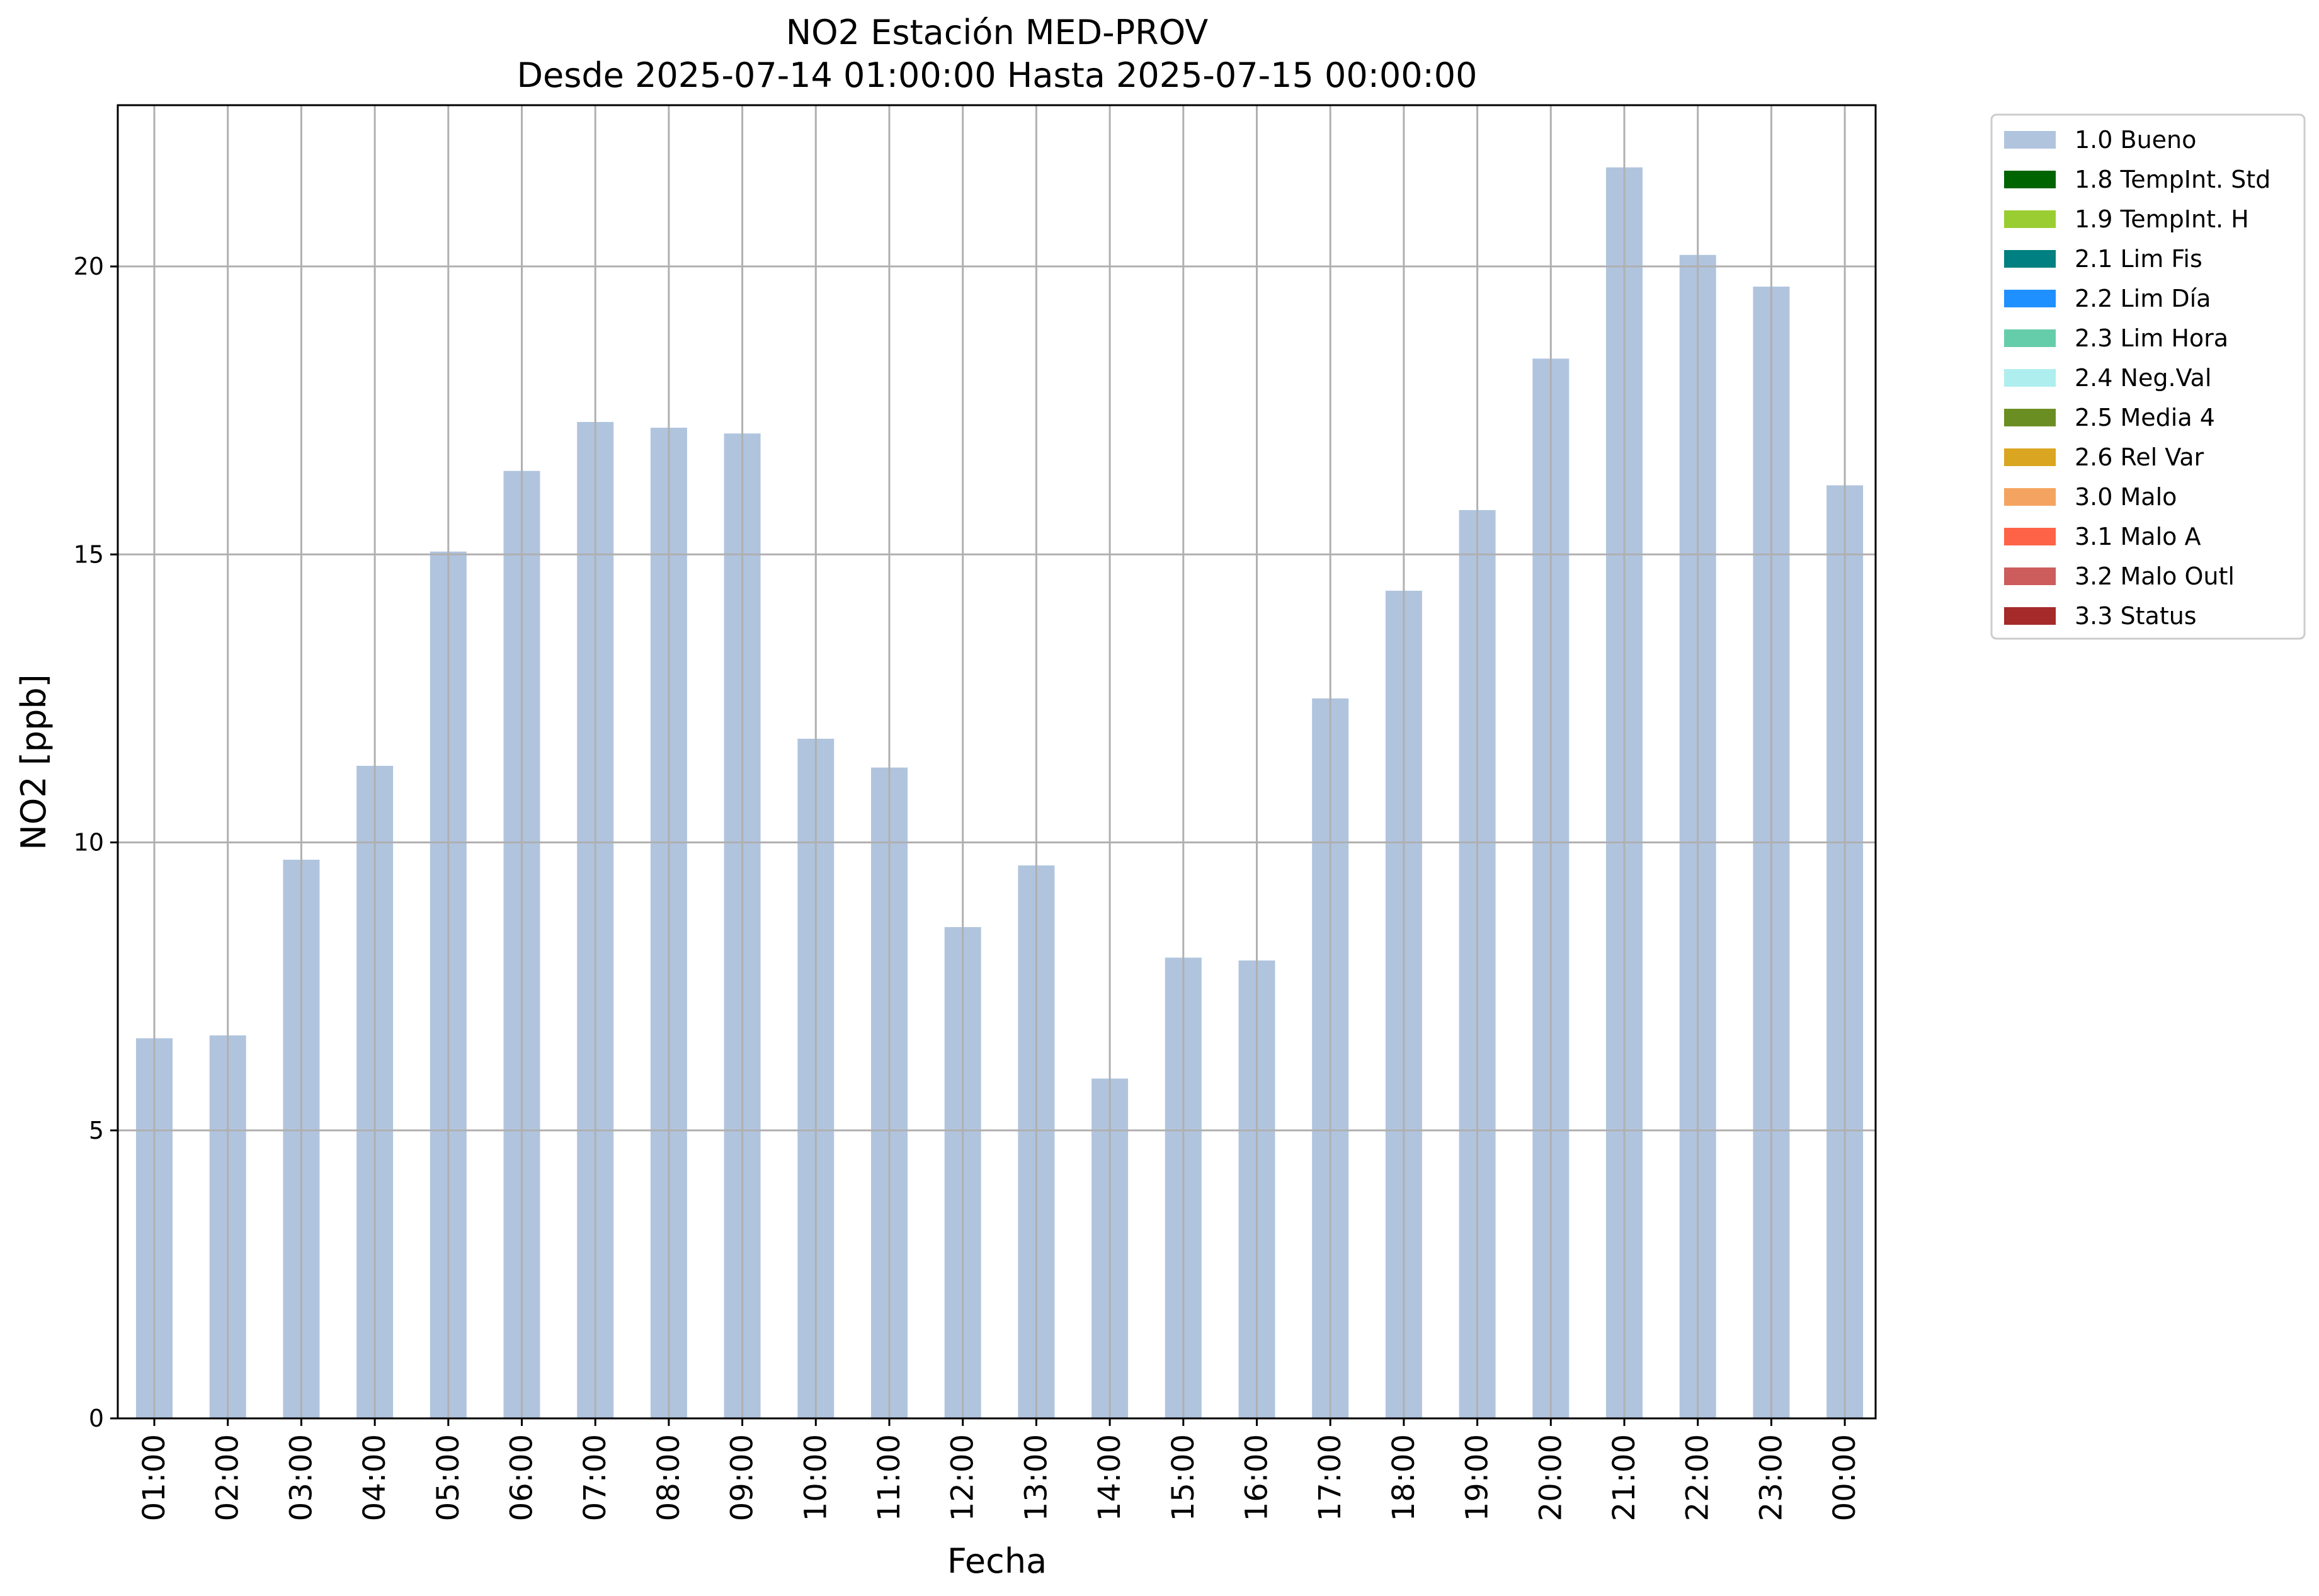 The width and height of the screenshot is (2319, 1596). Describe the element at coordinates (522, 1477) in the screenshot. I see `x-tick-label: 06:00` at that location.